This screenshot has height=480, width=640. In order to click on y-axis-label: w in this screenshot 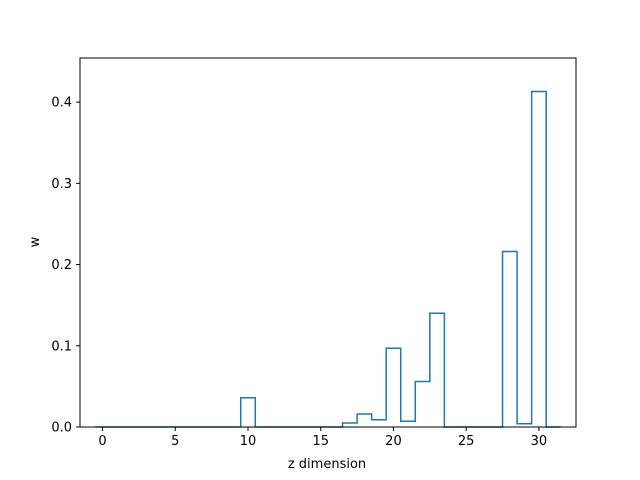, I will do `click(35, 241)`.